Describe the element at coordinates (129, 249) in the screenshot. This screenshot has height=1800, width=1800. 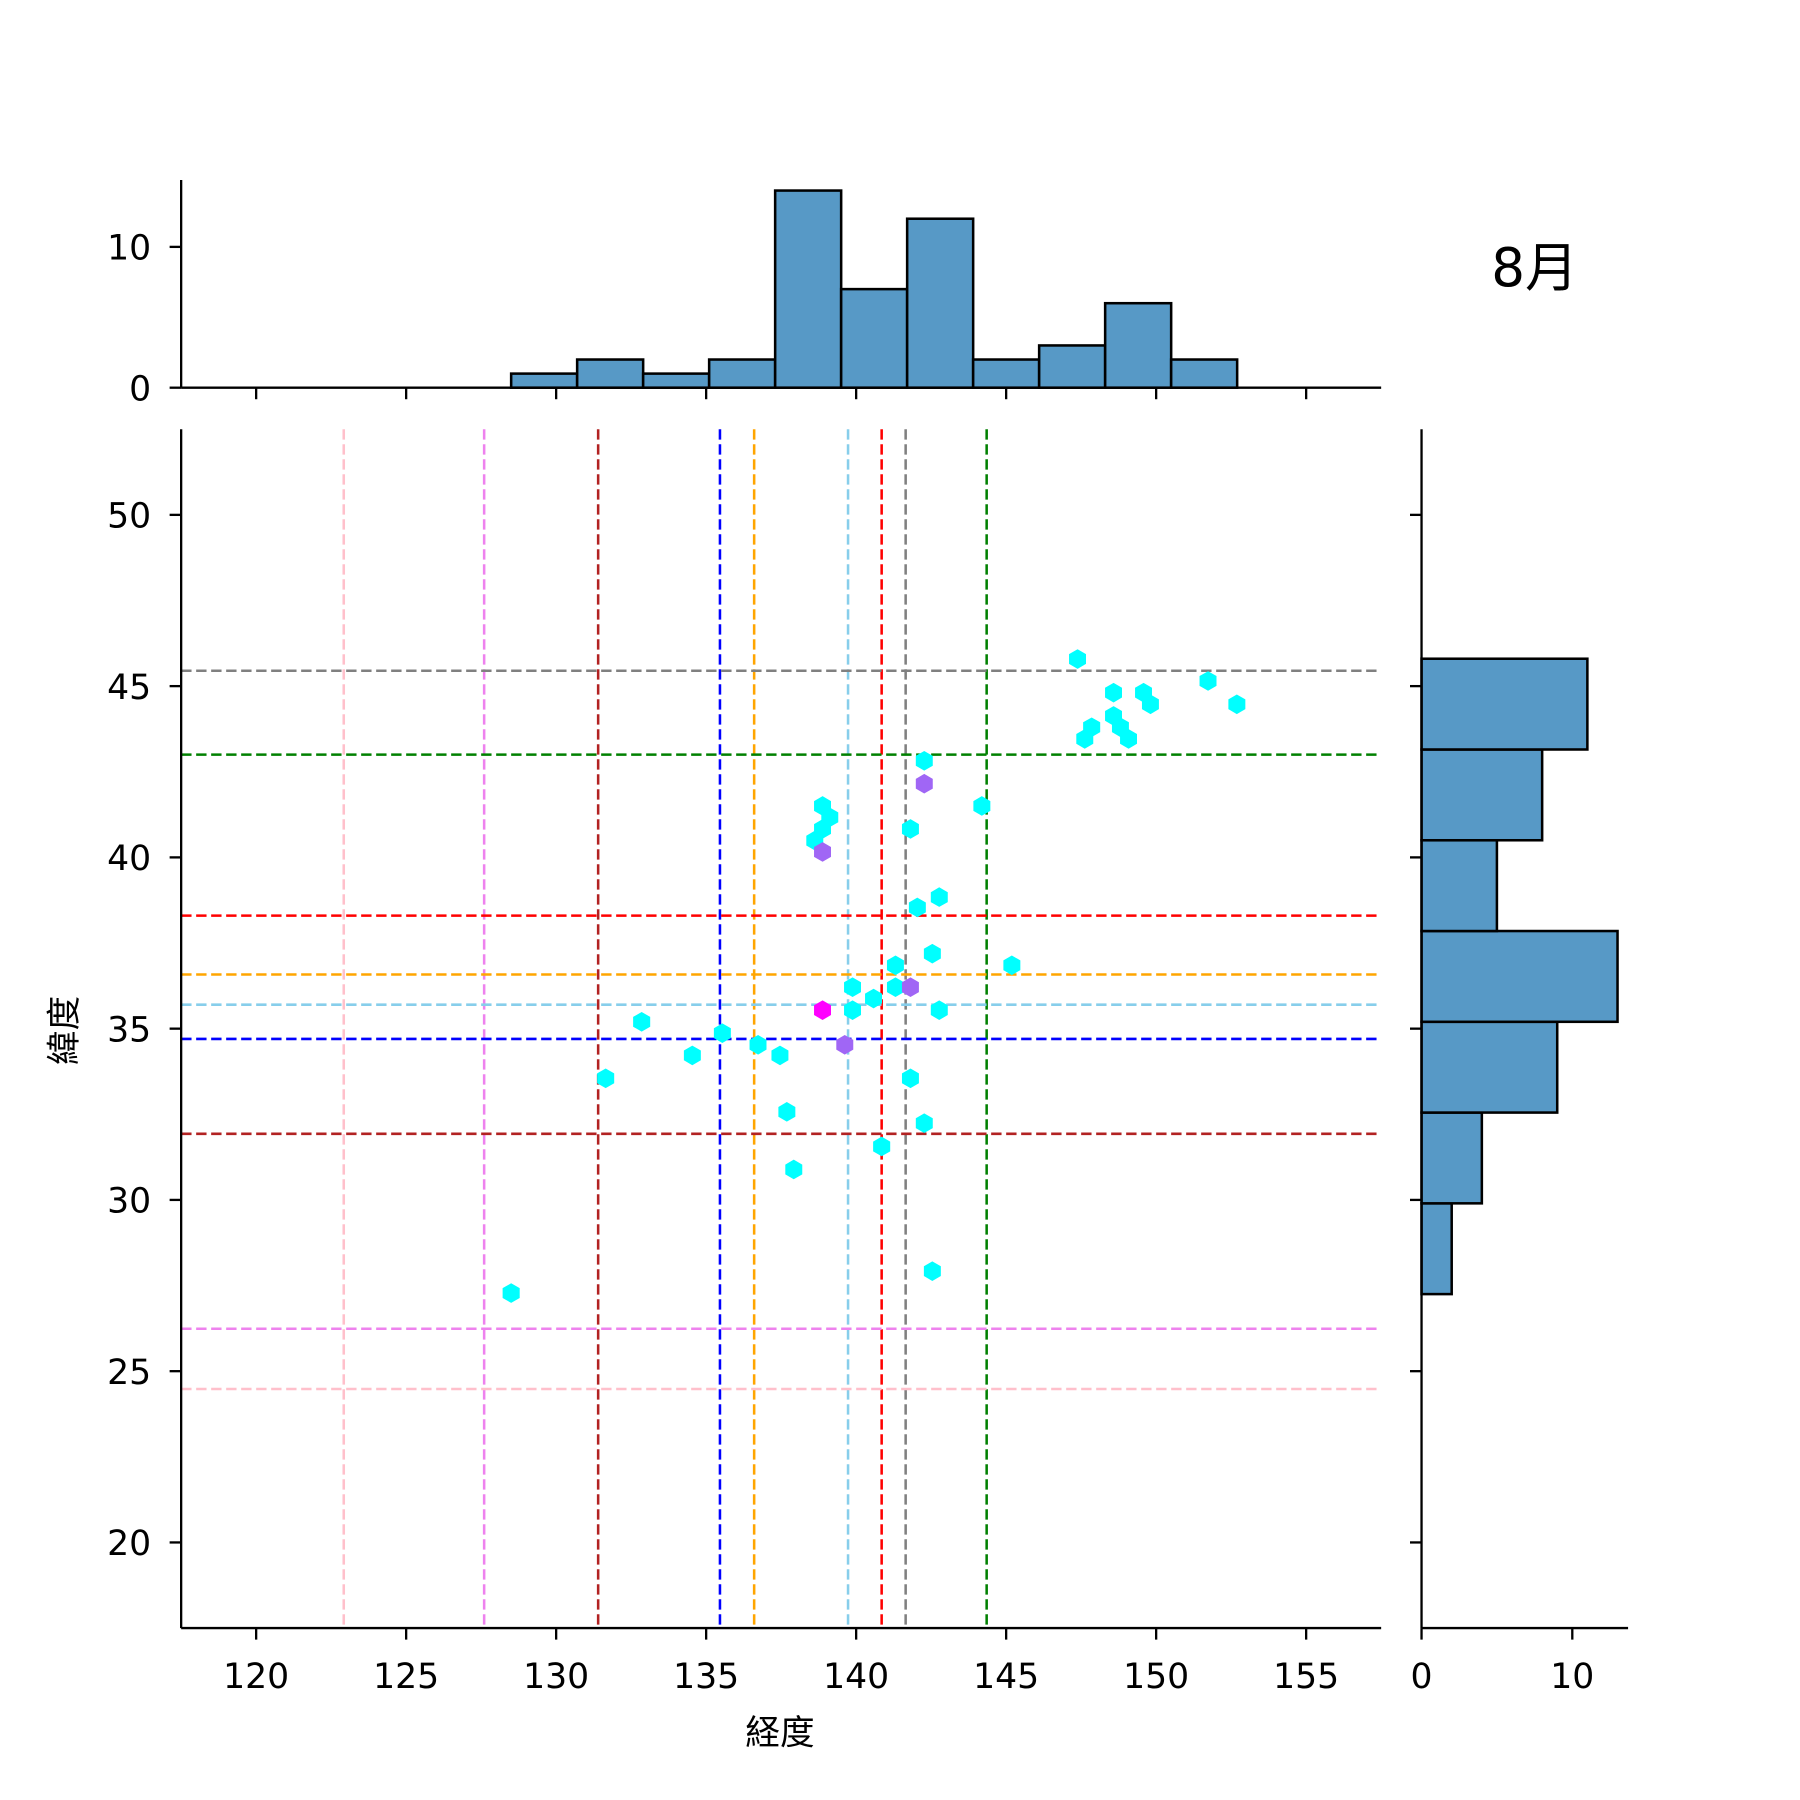
I see `top-hist-y-tick-label: 10` at that location.